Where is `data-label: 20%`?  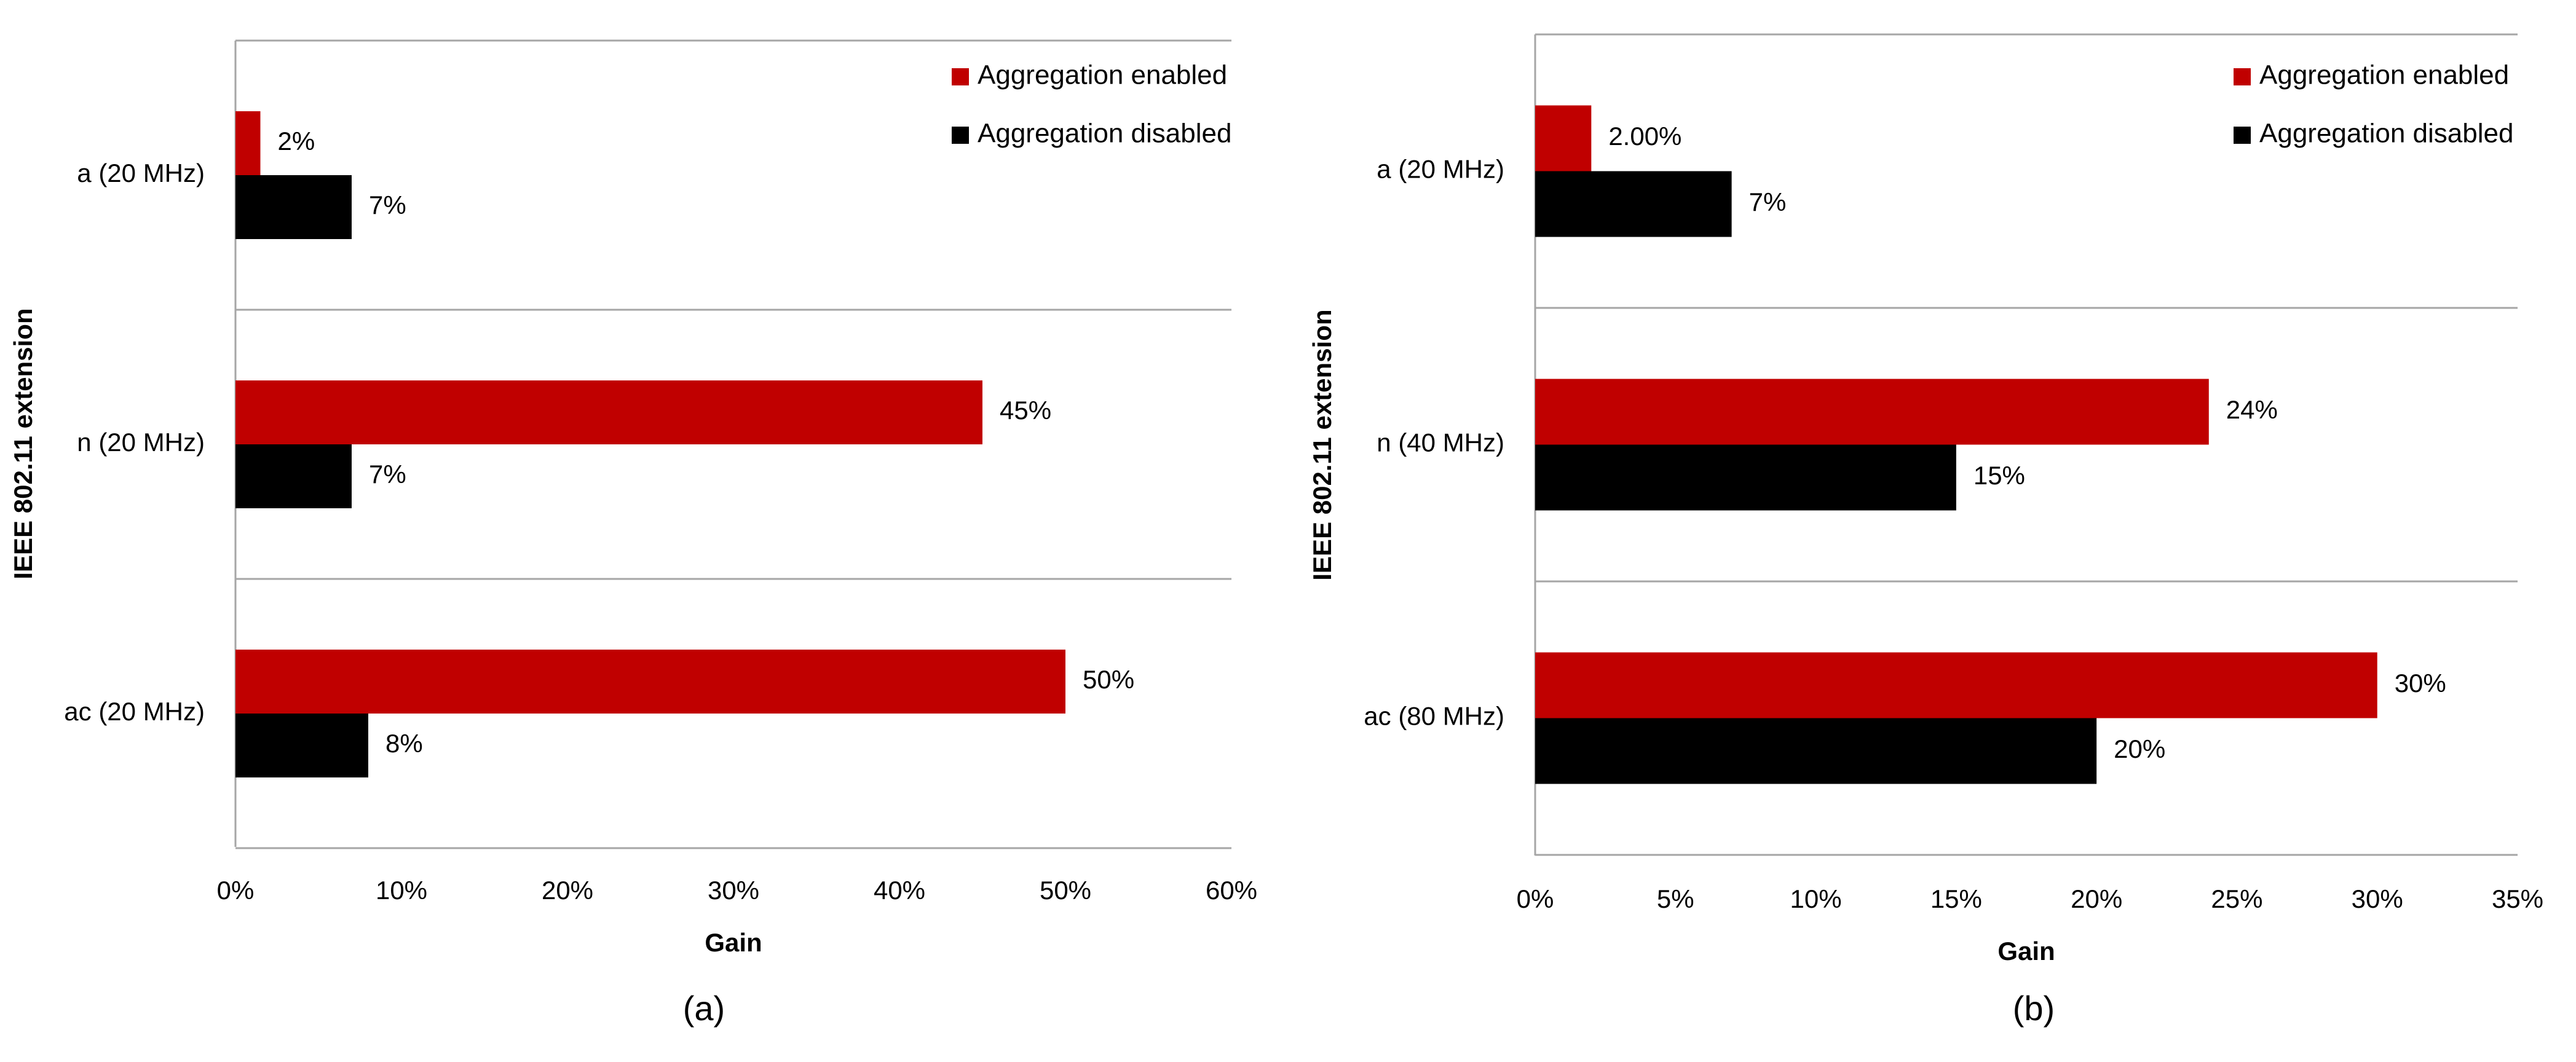
data-label: 20% is located at coordinates (2139, 748).